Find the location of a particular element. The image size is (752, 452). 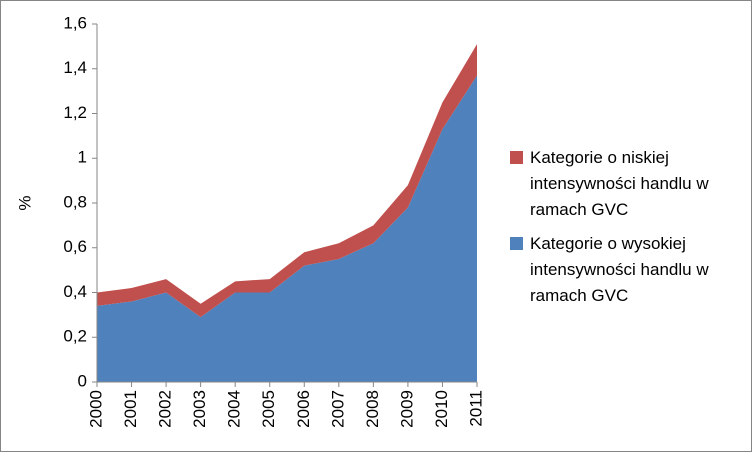

y-tick-label: 1,6 is located at coordinates (75, 22).